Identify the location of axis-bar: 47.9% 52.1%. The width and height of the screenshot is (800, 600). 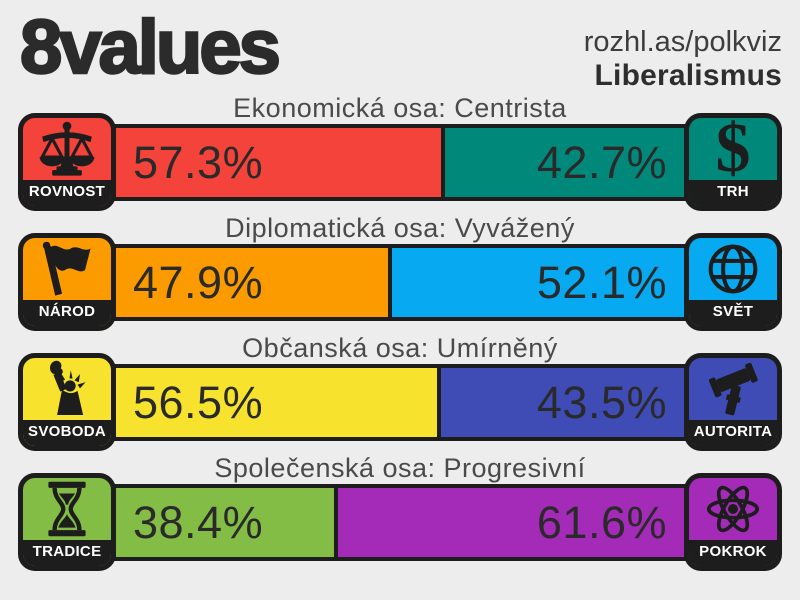
(400, 282).